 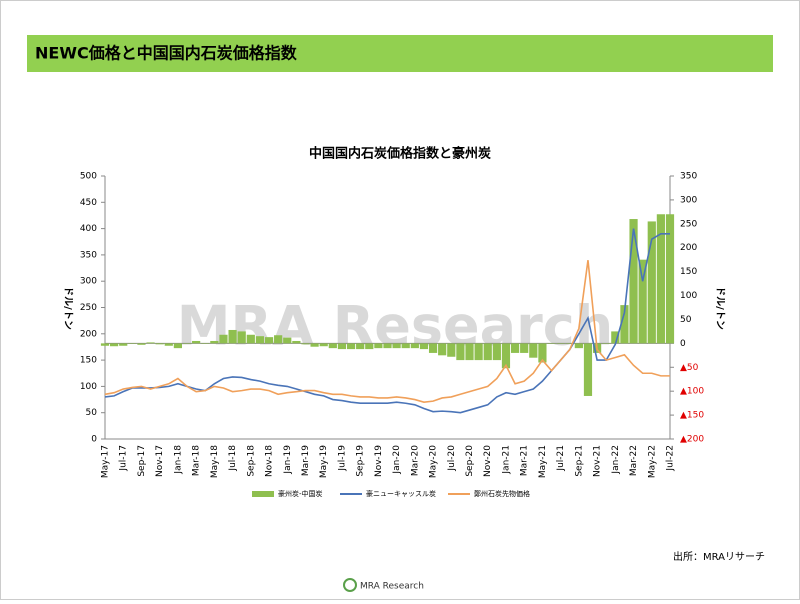 I want to click on x-tick-label: May-19, so click(x=324, y=461).